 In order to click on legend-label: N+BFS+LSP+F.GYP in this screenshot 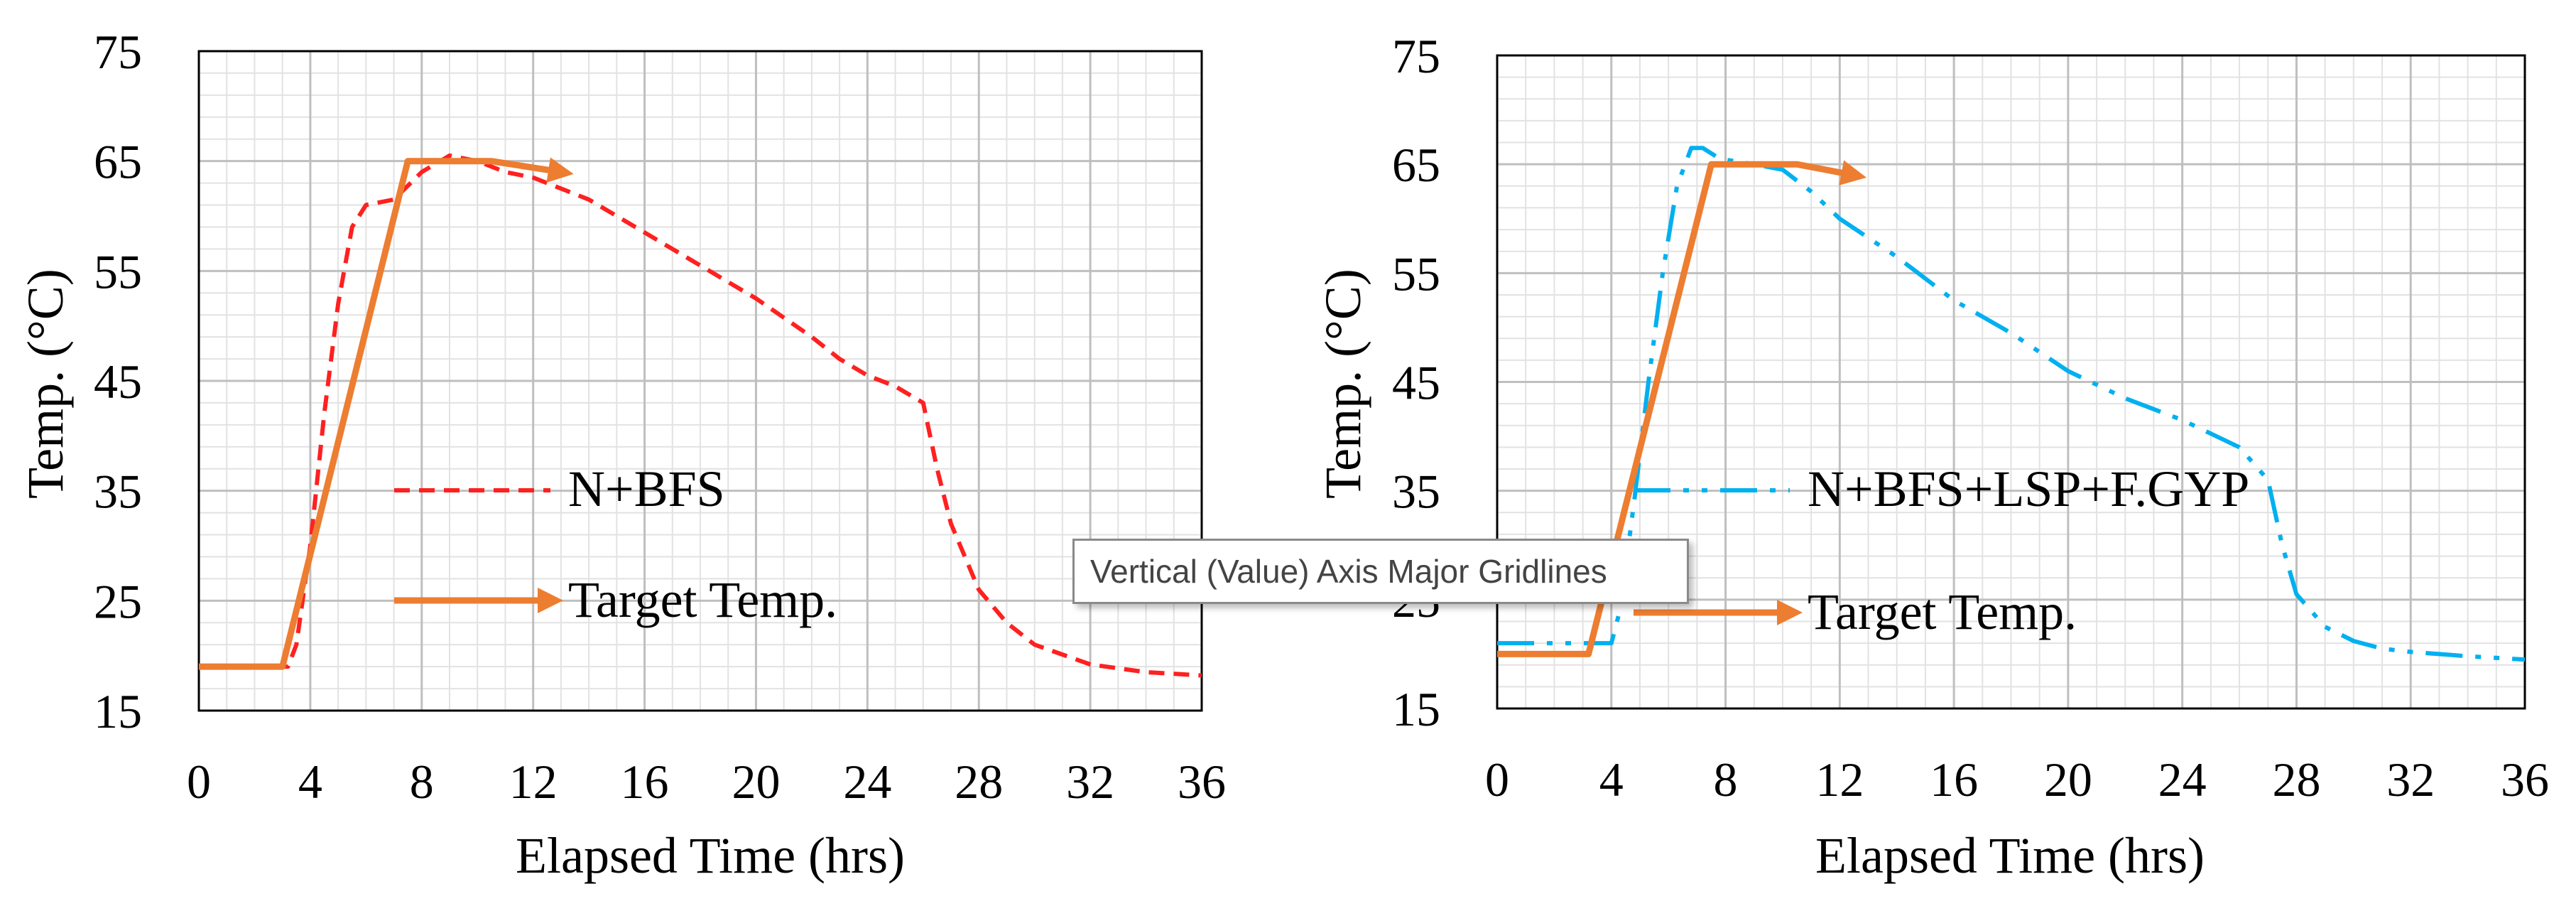, I will do `click(2028, 489)`.